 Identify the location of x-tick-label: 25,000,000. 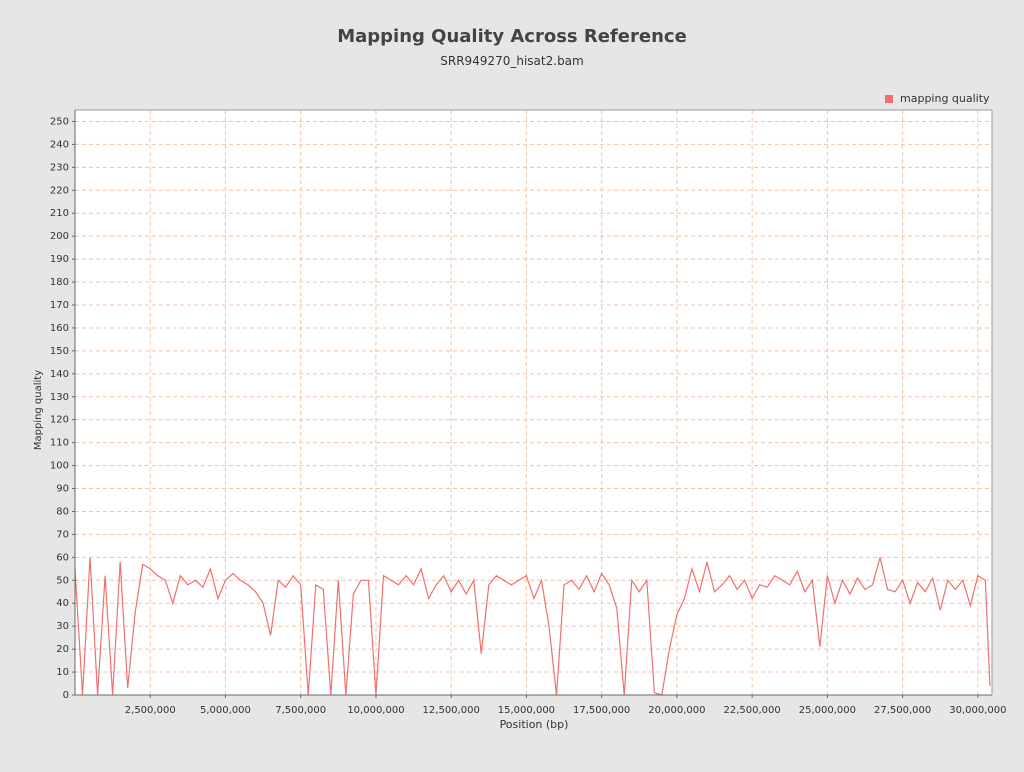
(827, 710).